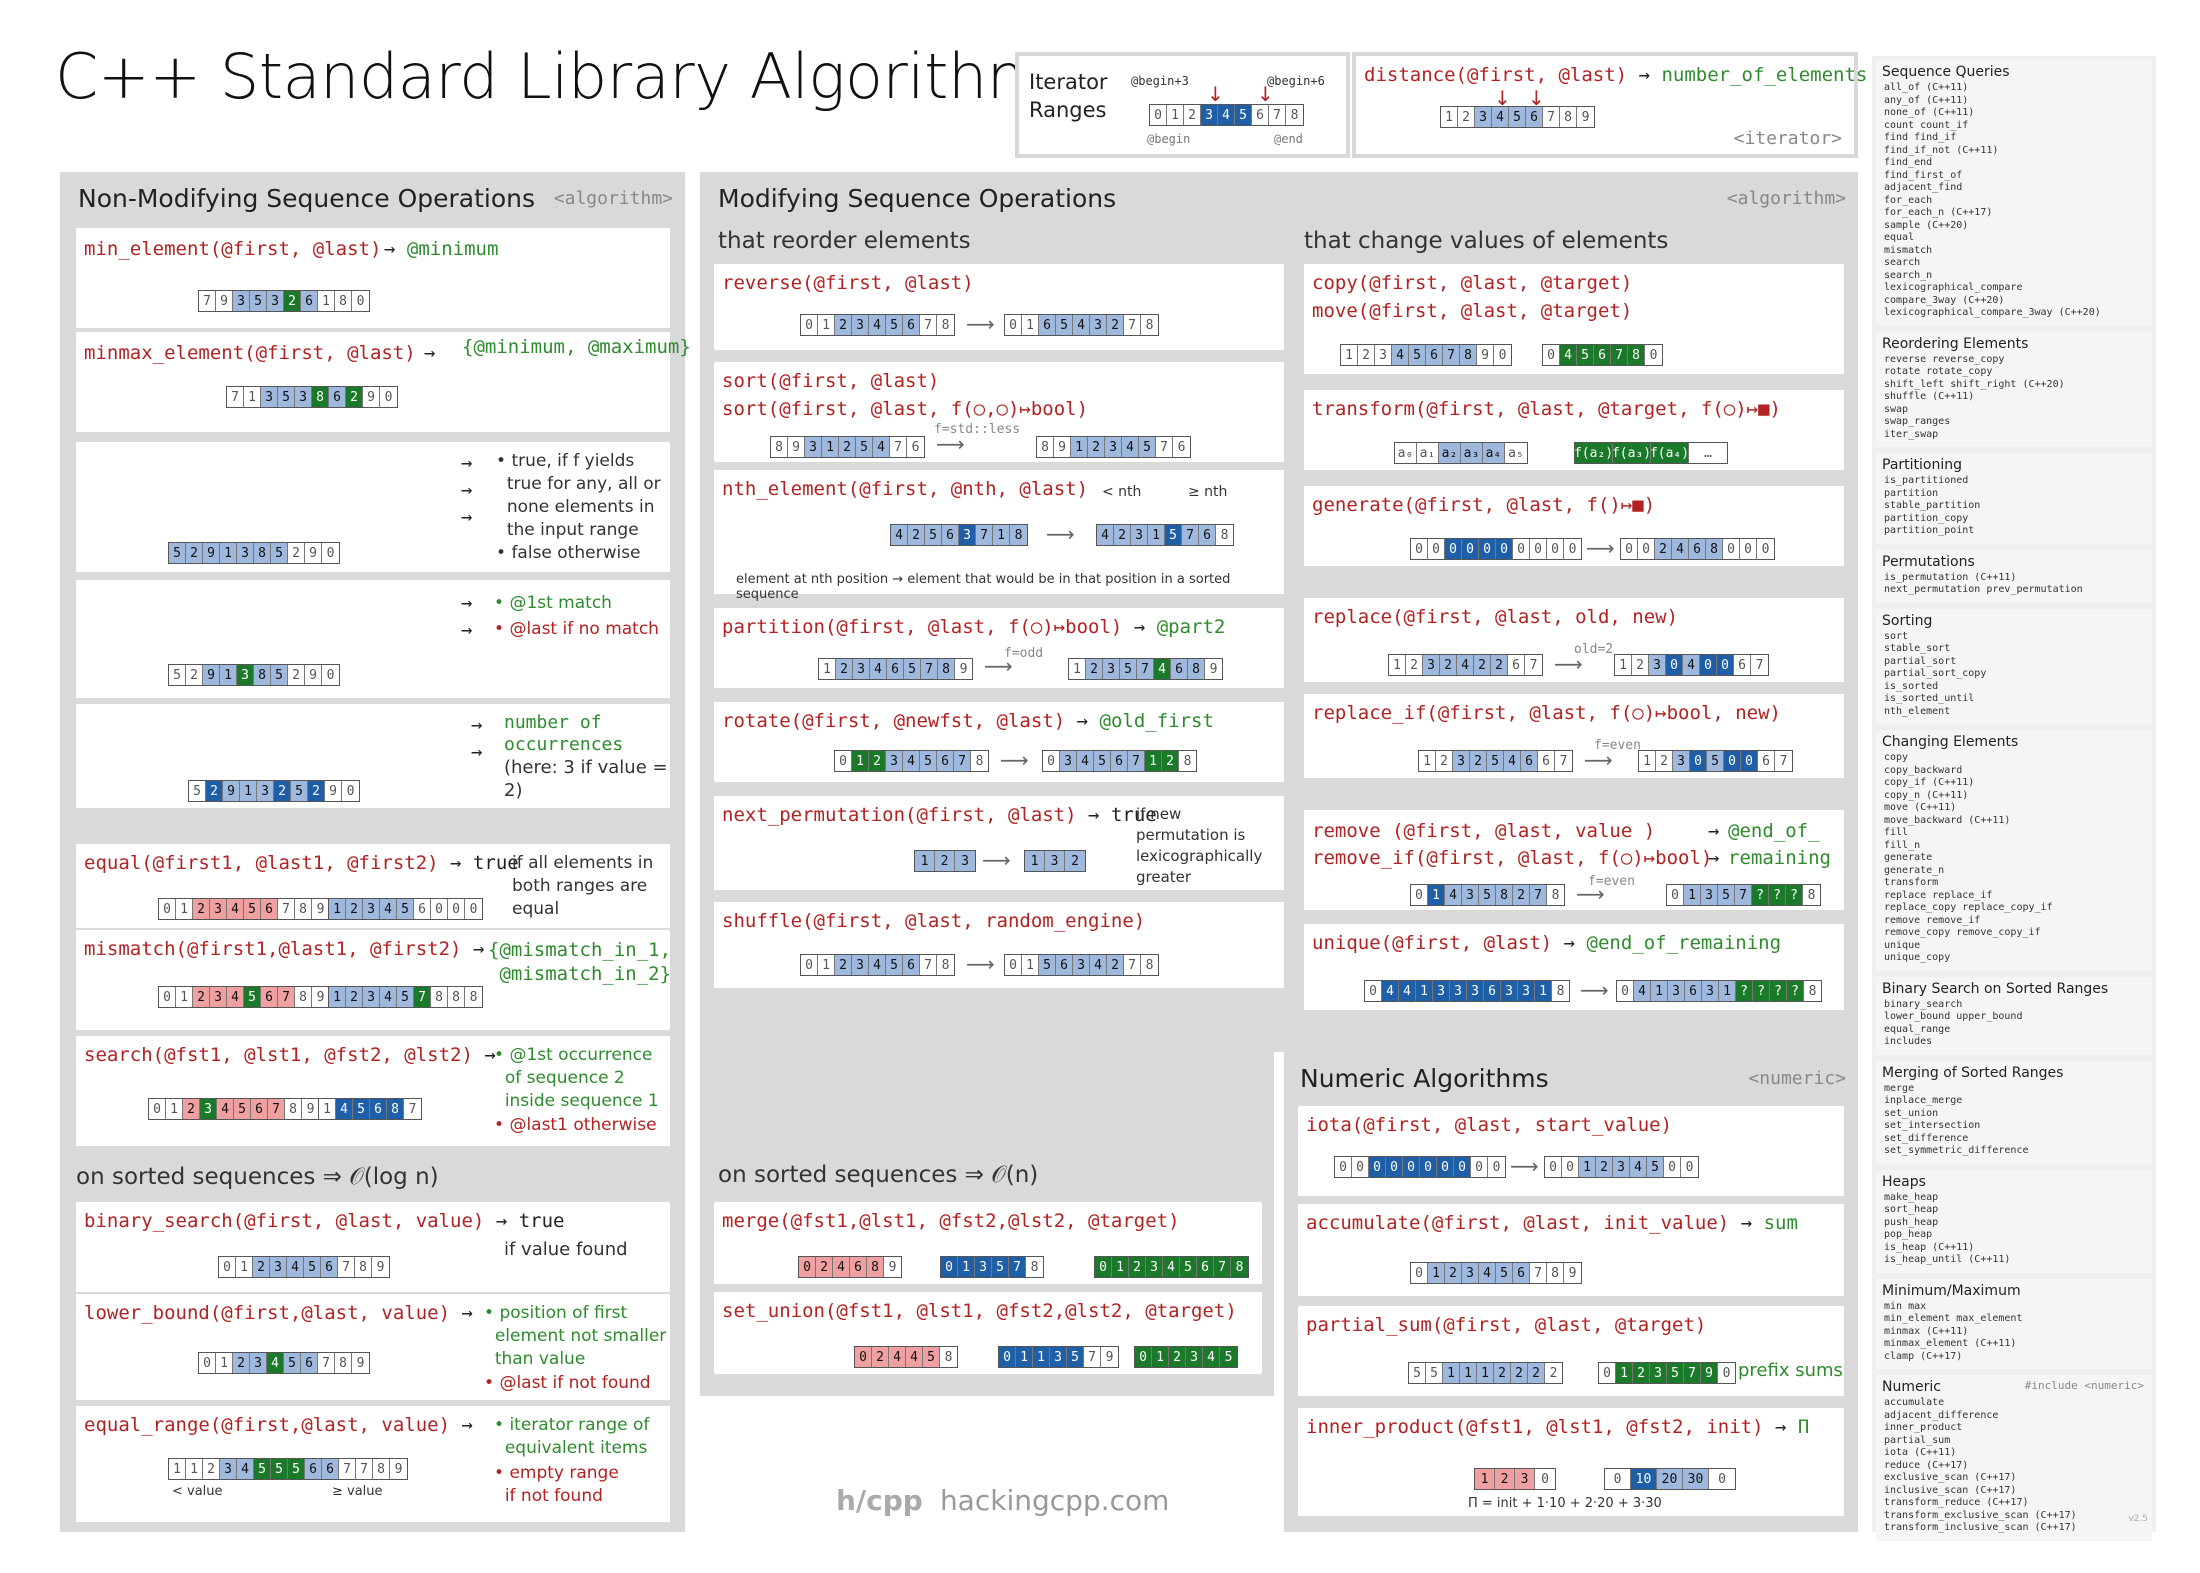 The height and width of the screenshot is (1573, 2200). What do you see at coordinates (1611, 881) in the screenshot?
I see `remove-predicate-label: f=even` at bounding box center [1611, 881].